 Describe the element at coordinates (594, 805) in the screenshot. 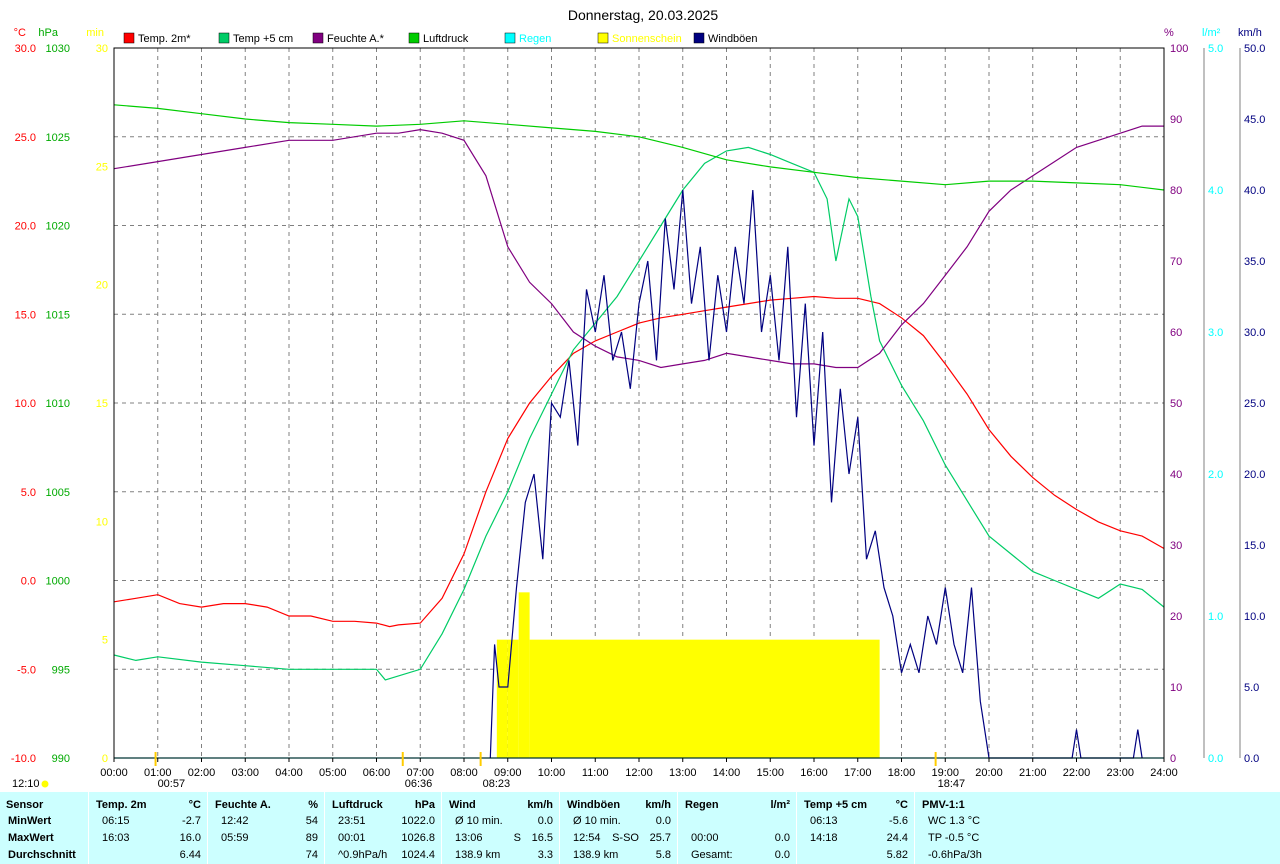

I see `footer-col-header: Windböen` at that location.